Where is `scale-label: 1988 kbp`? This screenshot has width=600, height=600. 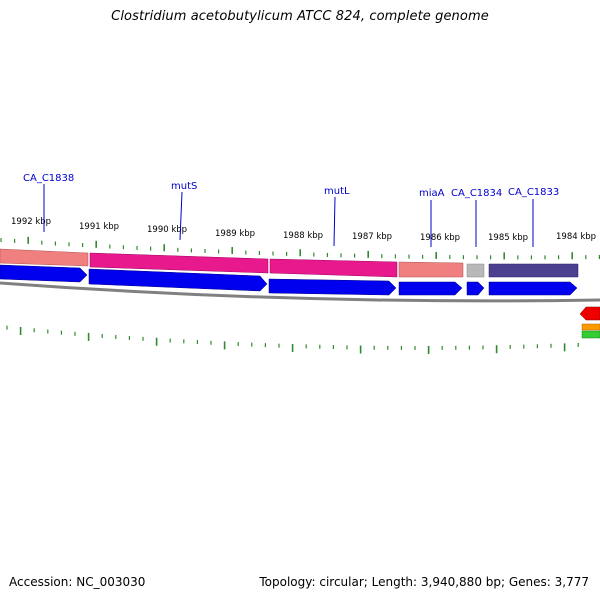 scale-label: 1988 kbp is located at coordinates (303, 236).